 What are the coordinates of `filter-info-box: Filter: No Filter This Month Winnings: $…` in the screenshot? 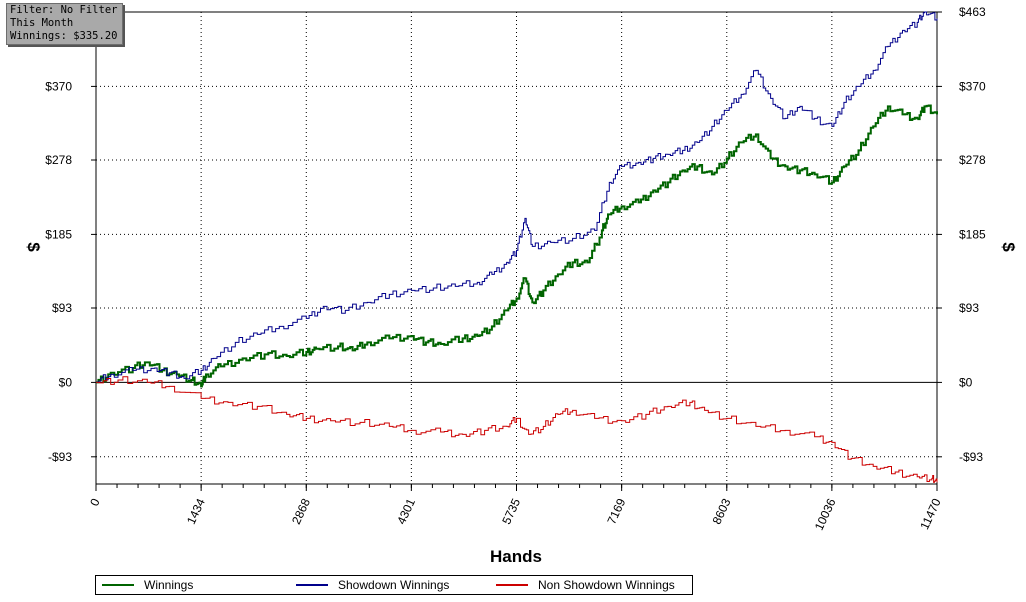 It's located at (64, 24).